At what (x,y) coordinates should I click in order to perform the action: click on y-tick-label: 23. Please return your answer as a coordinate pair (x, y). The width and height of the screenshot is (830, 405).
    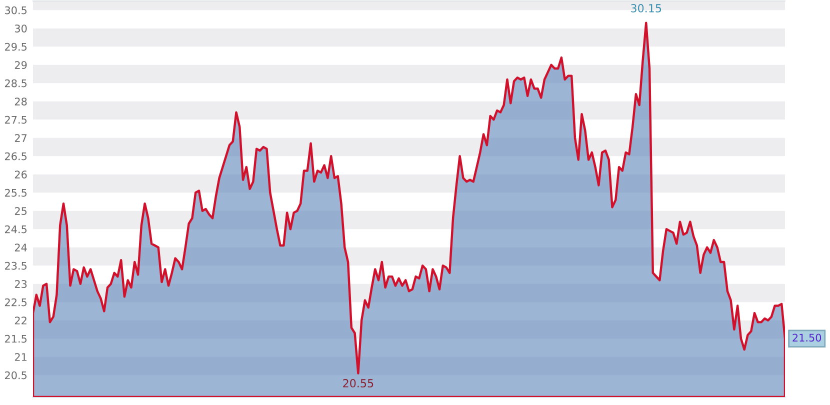
    Looking at the image, I should click on (20, 284).